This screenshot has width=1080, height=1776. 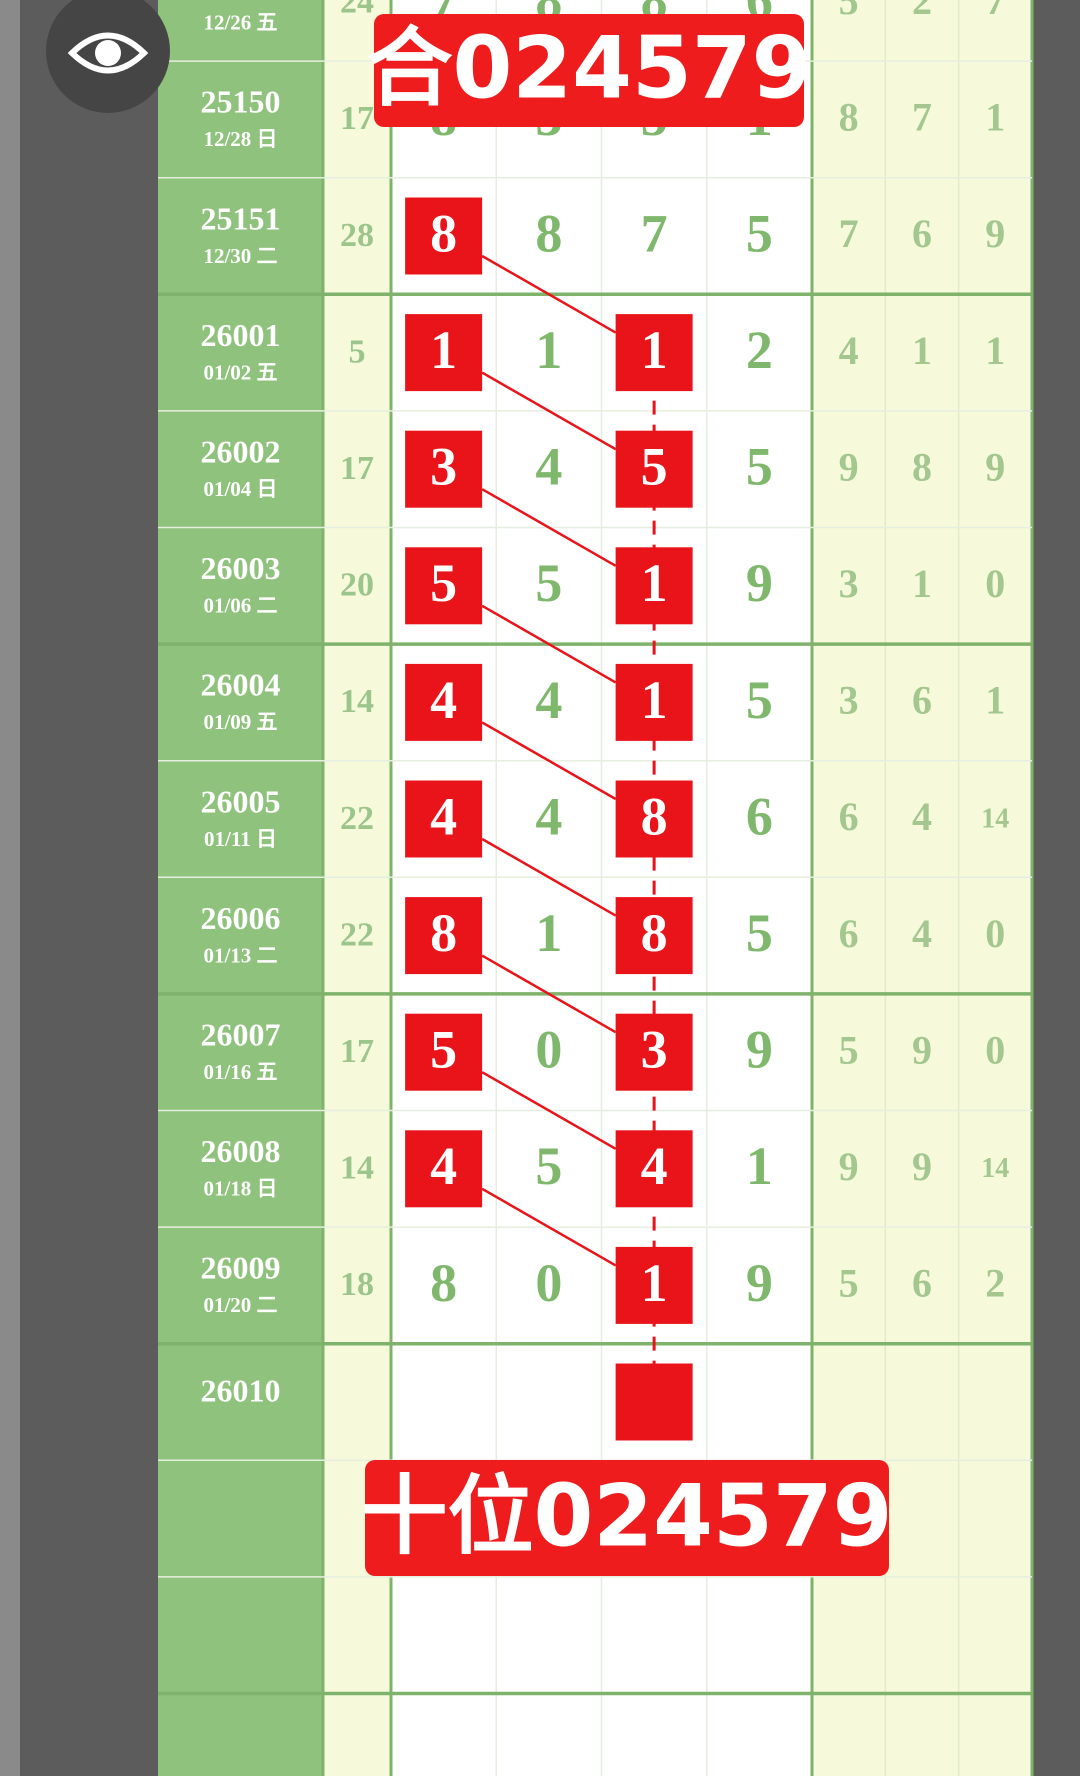 I want to click on issue: 25150, so click(x=241, y=102).